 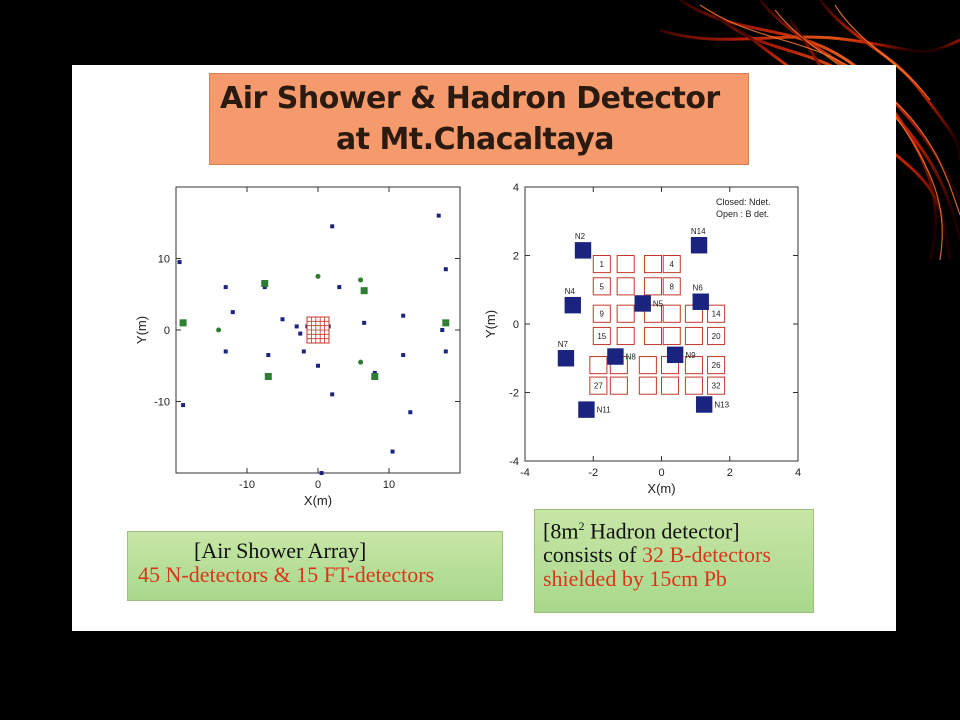 I want to click on n-detector-label: N4, so click(x=570, y=291).